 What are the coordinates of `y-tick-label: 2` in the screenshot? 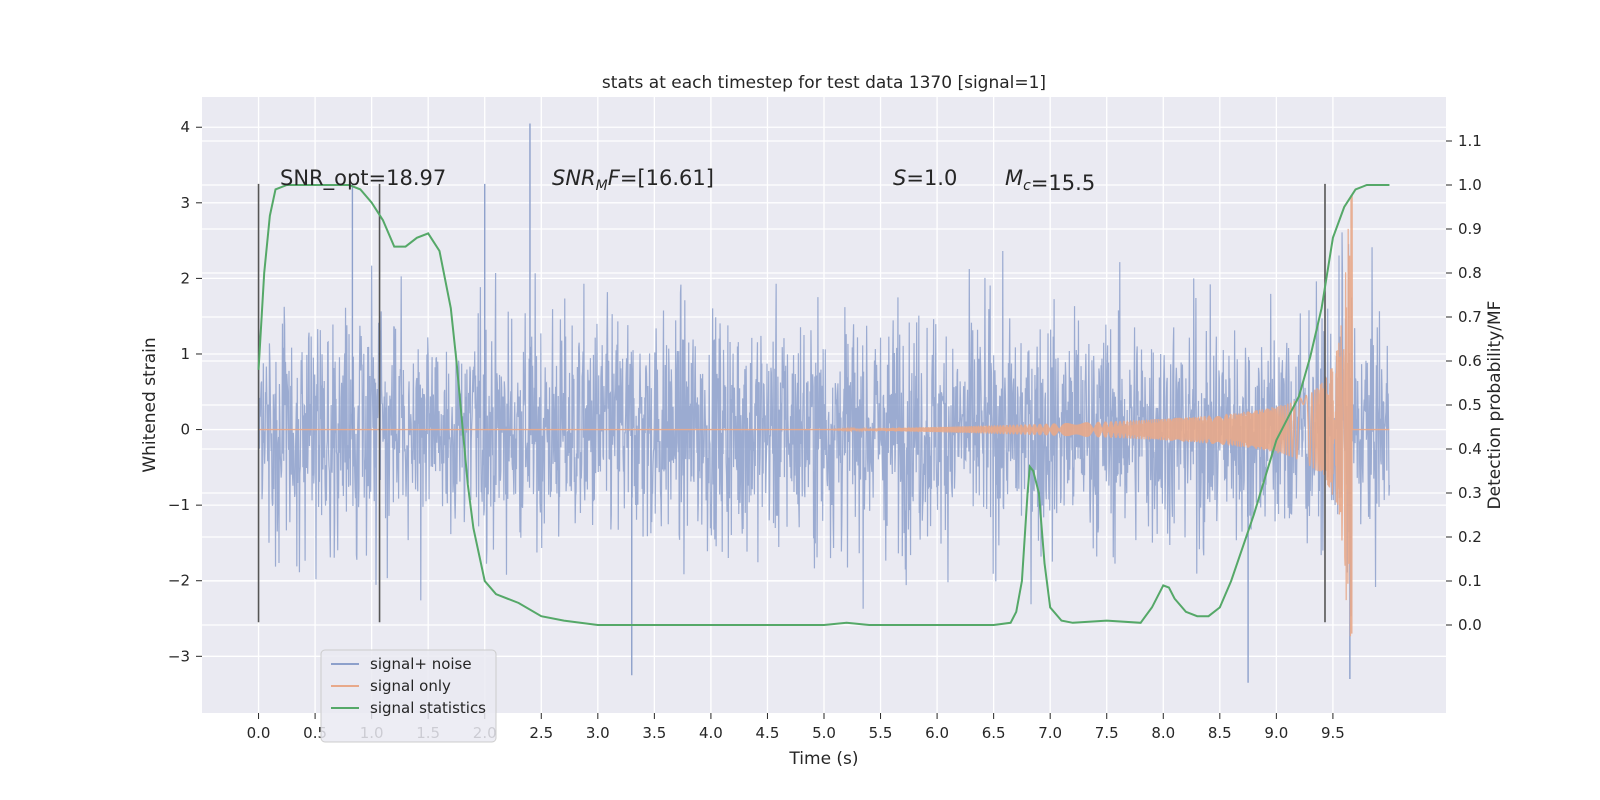 It's located at (185, 278).